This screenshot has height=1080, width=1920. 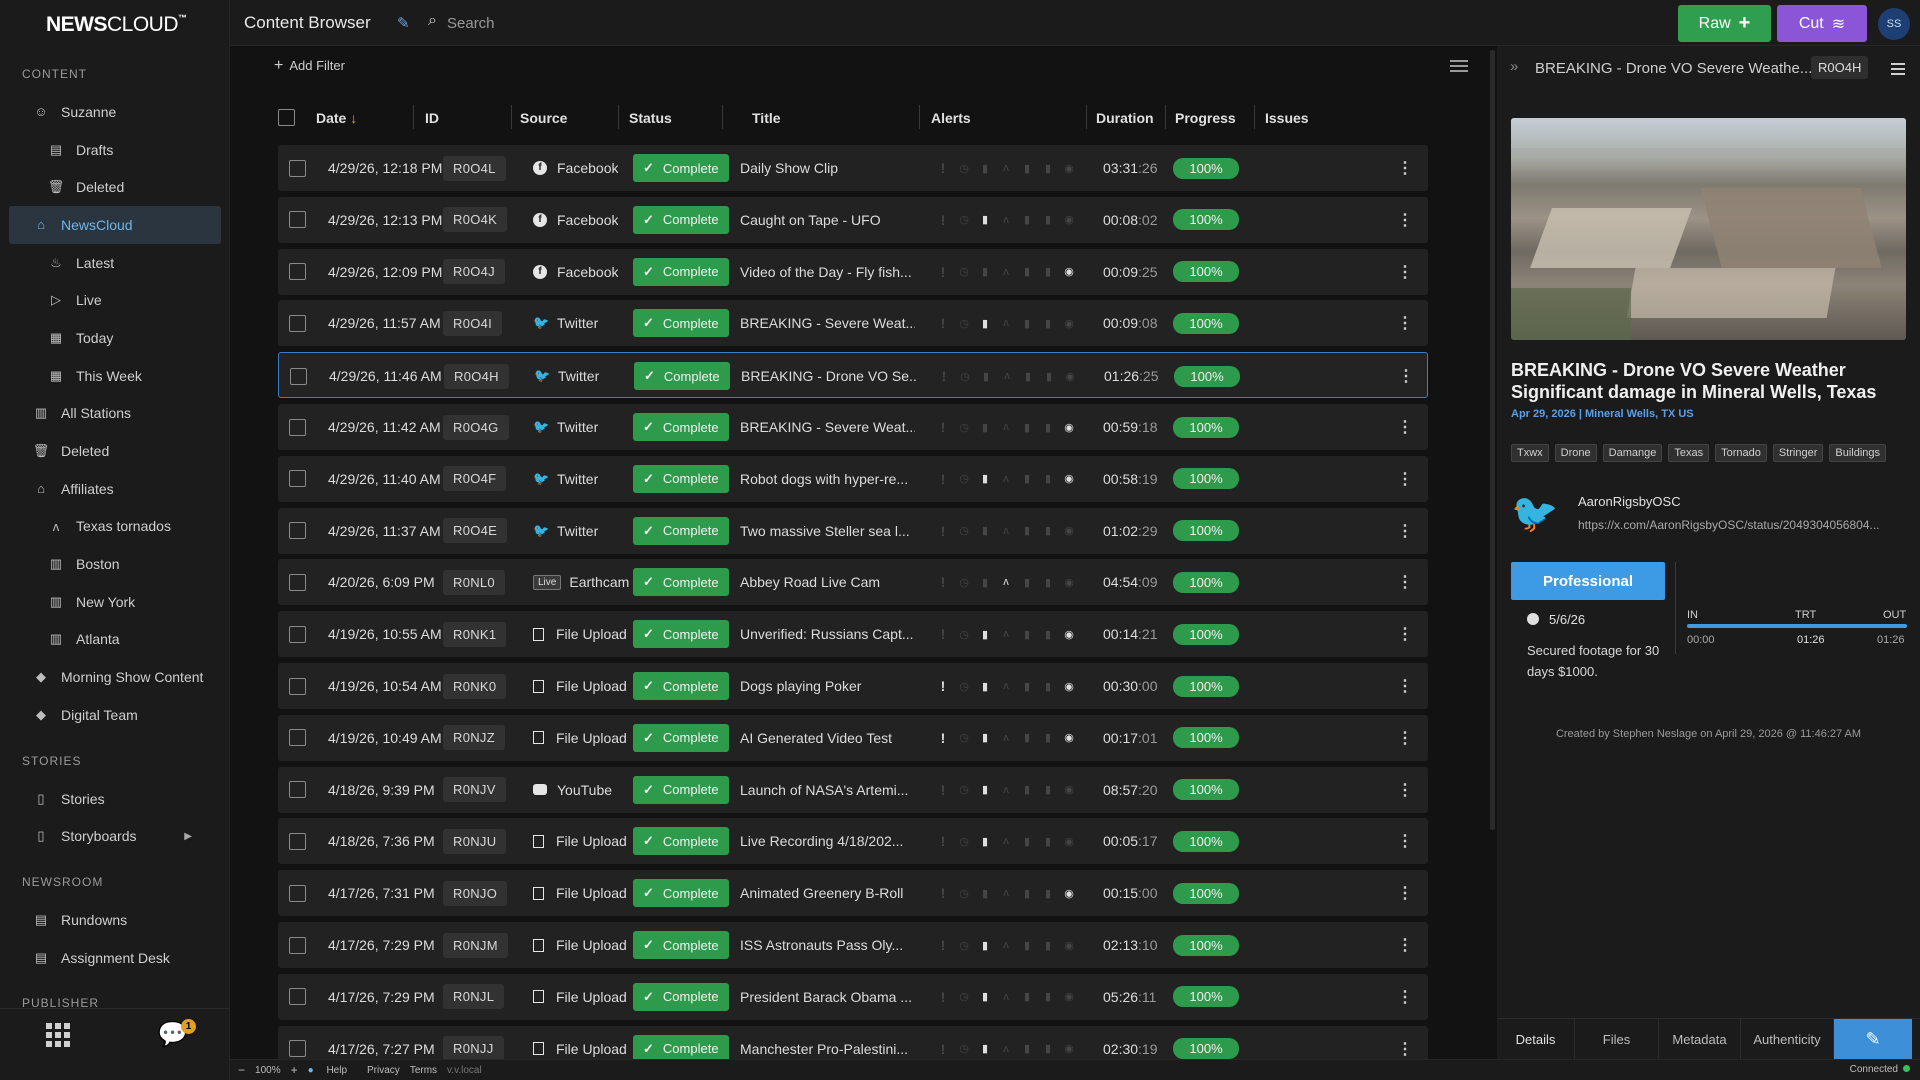 What do you see at coordinates (115, 414) in the screenshot?
I see `sidebar-item-all-stations: ▥ All Stations` at bounding box center [115, 414].